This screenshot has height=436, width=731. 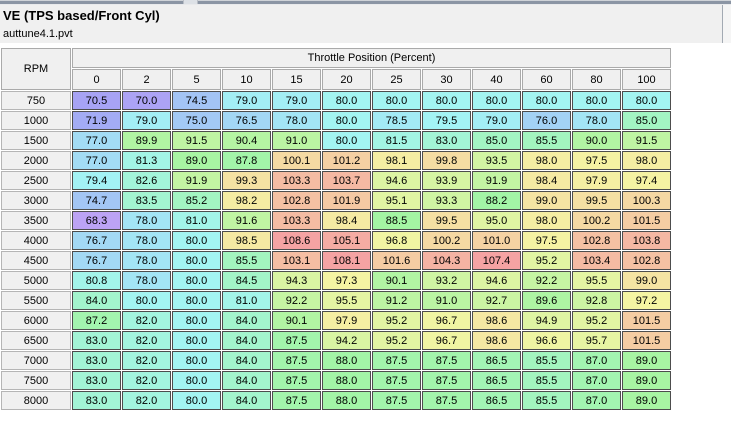 What do you see at coordinates (446, 260) in the screenshot?
I see `ve-cell: 104.3` at bounding box center [446, 260].